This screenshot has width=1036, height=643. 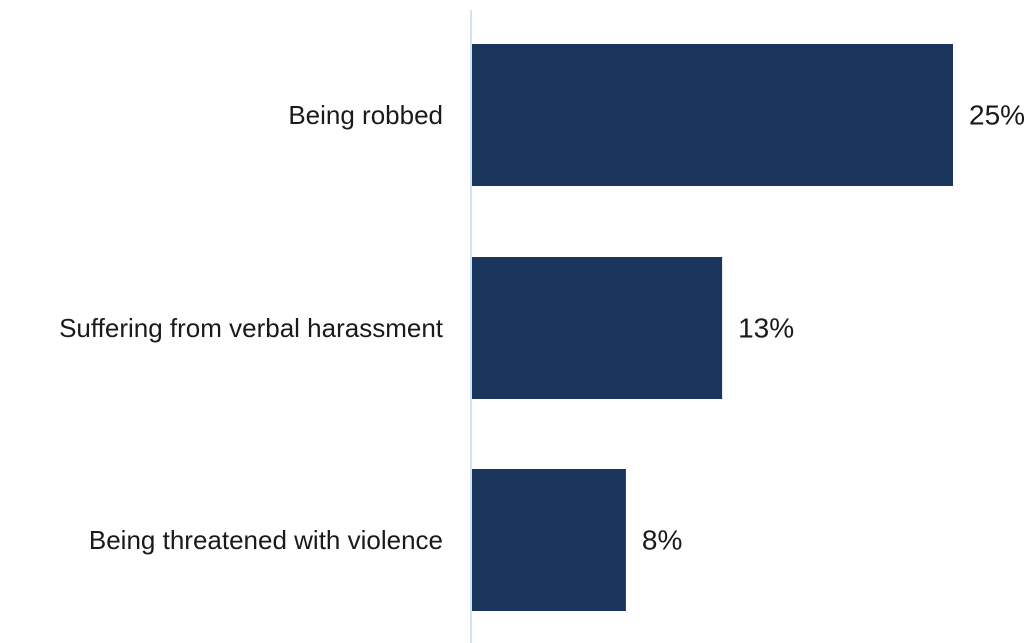 What do you see at coordinates (365, 115) in the screenshot?
I see `category-label-1: Being robbed` at bounding box center [365, 115].